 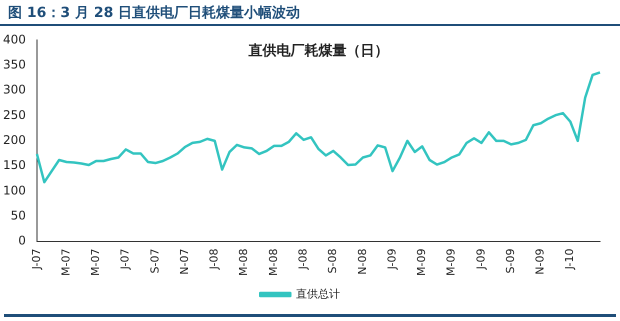 I want to click on y-tick-label: 150, so click(x=14, y=165).